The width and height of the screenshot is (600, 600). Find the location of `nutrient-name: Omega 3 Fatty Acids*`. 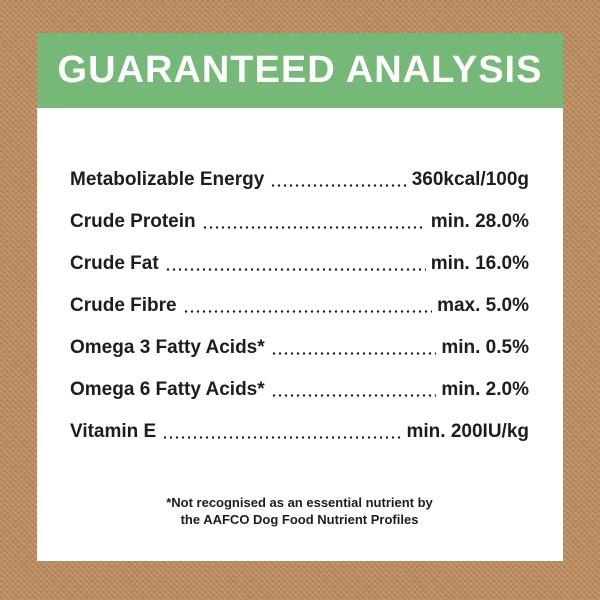

nutrient-name: Omega 3 Fatty Acids* is located at coordinates (167, 347).